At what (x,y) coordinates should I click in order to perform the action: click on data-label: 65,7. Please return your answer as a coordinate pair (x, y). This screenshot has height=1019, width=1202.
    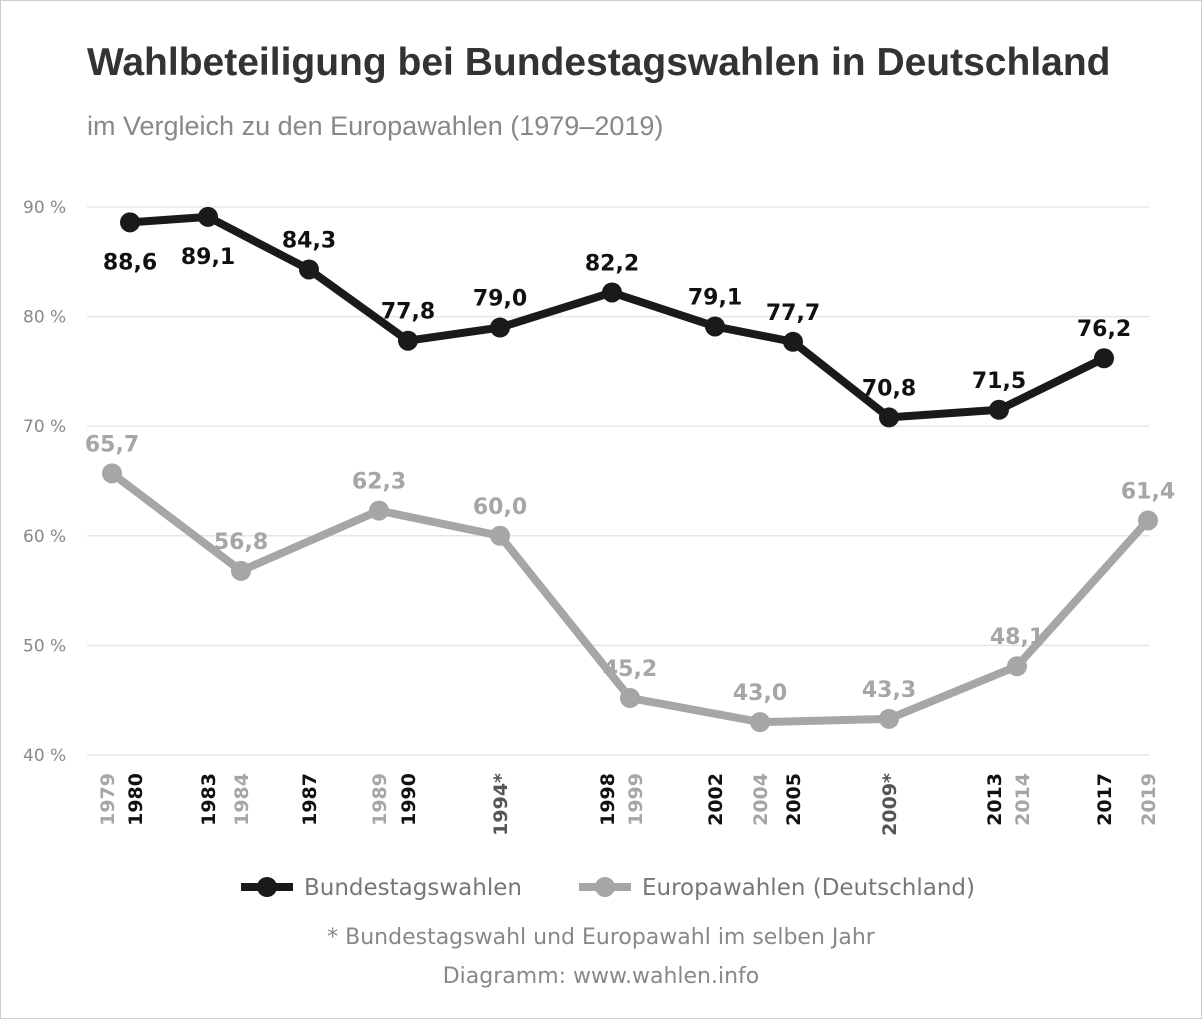
    Looking at the image, I should click on (112, 444).